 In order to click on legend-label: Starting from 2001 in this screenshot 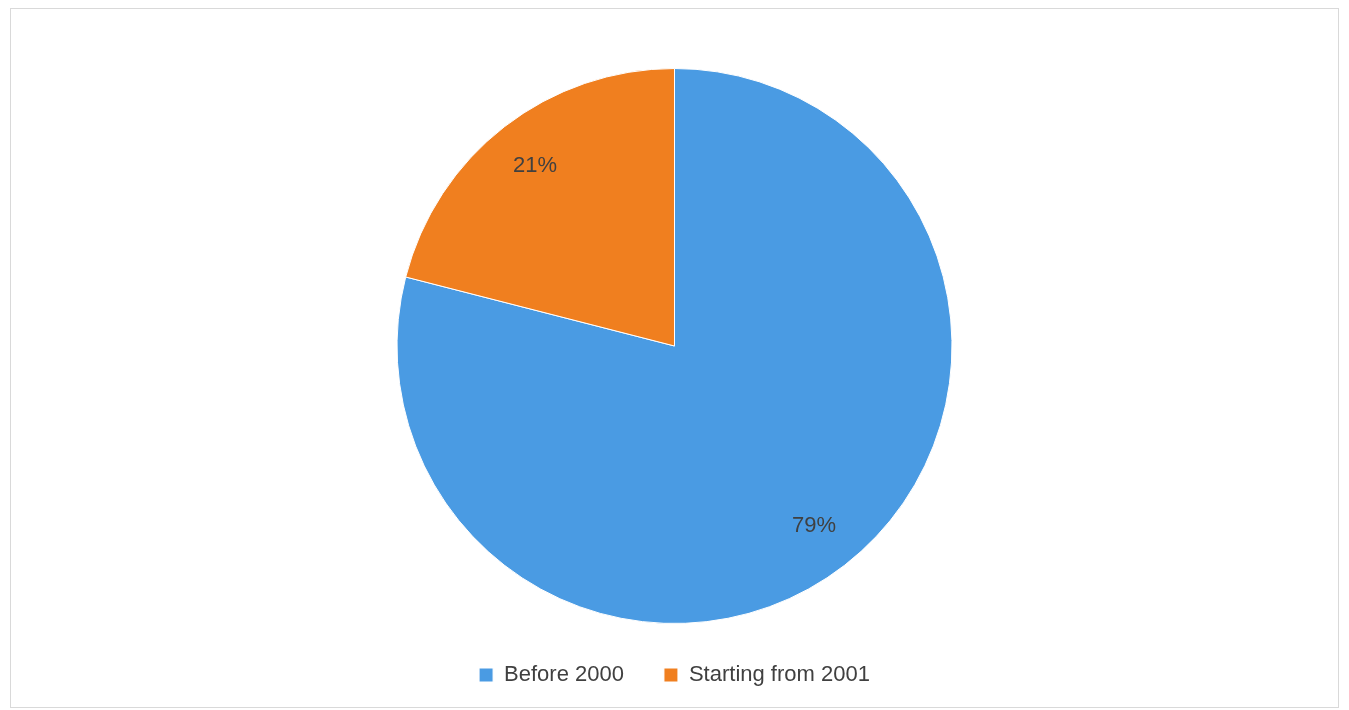, I will do `click(779, 674)`.